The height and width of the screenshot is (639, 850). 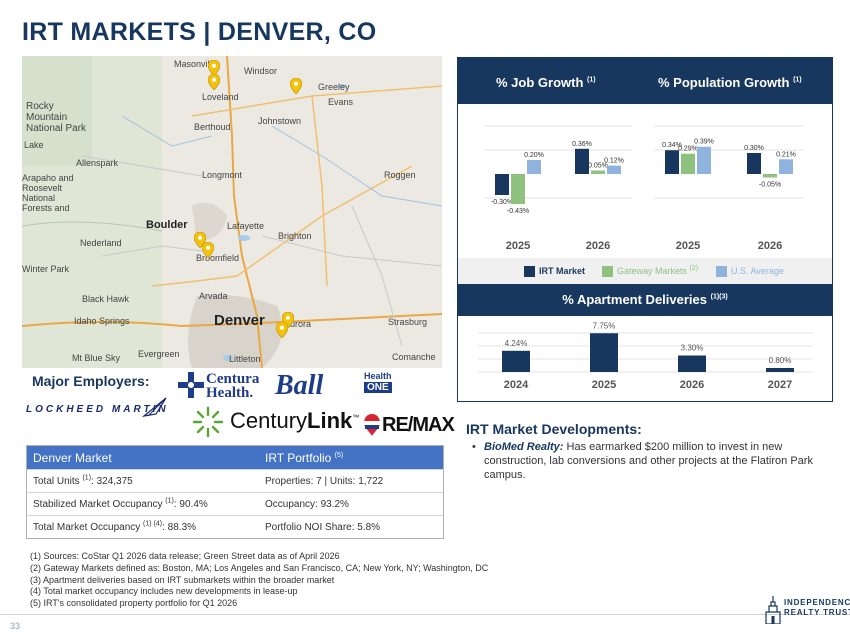 What do you see at coordinates (295, 236) in the screenshot?
I see `map-label: Brighton` at bounding box center [295, 236].